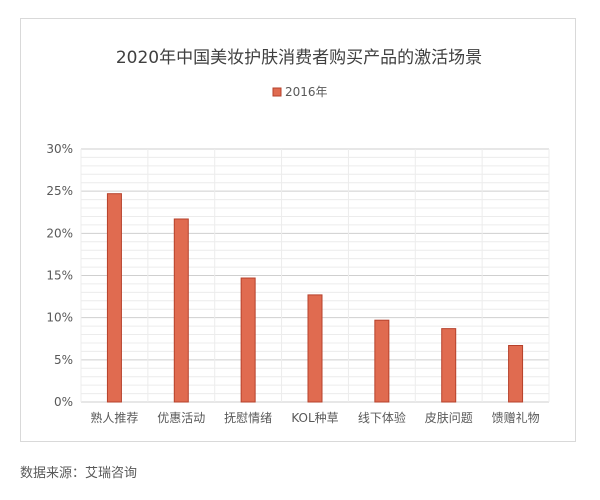 The image size is (600, 500). I want to click on x-tick-label: KOL种草, so click(314, 418).